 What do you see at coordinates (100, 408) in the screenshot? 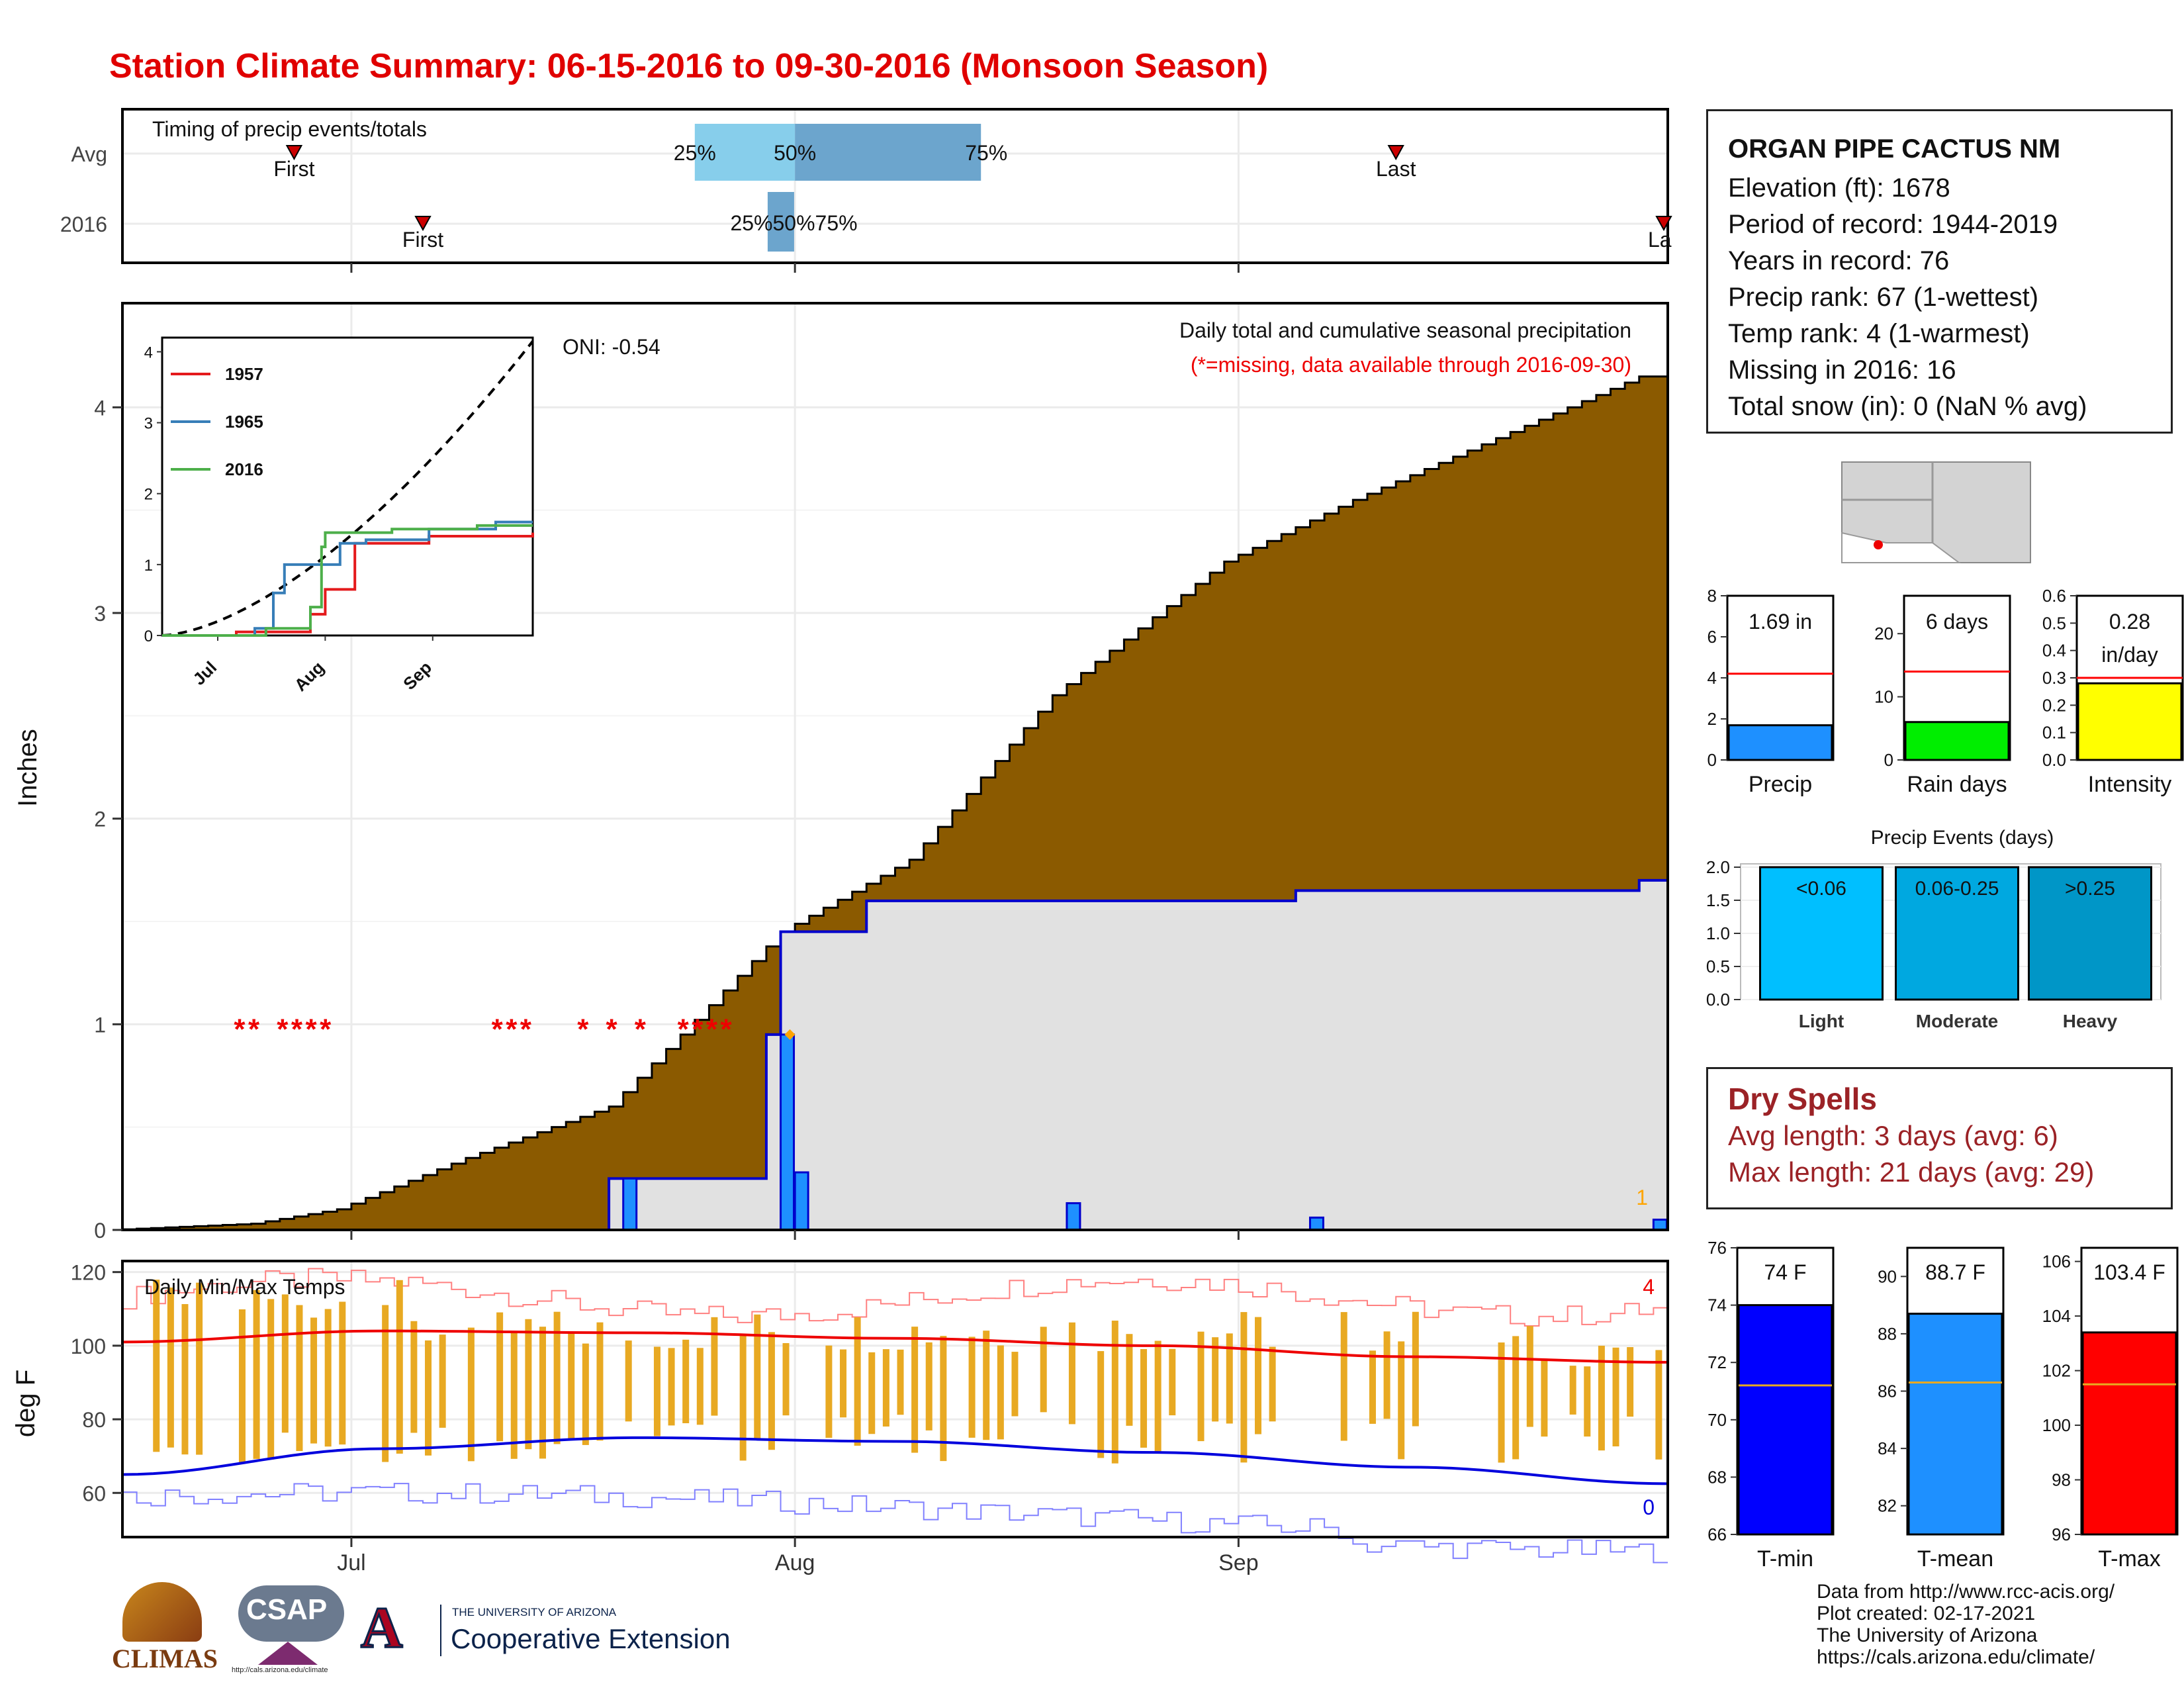
I see `main-y-tick-label: 4` at bounding box center [100, 408].